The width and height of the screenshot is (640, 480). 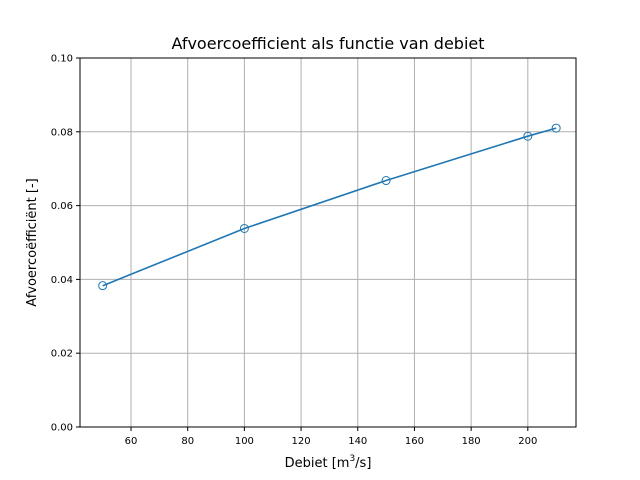 What do you see at coordinates (317, 463) in the screenshot?
I see `x-axis-label-main: Debiet [m` at bounding box center [317, 463].